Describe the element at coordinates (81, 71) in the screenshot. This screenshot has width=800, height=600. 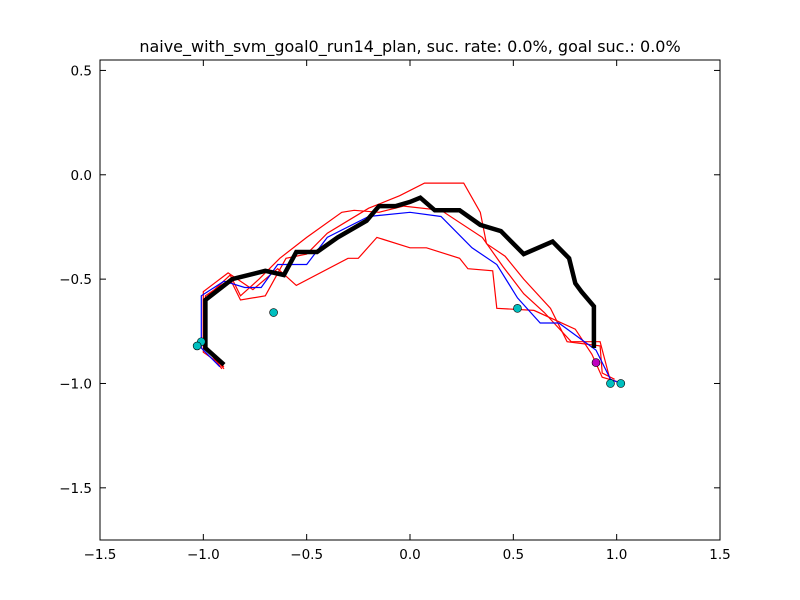
I see `y-tick-label: 0.5` at that location.